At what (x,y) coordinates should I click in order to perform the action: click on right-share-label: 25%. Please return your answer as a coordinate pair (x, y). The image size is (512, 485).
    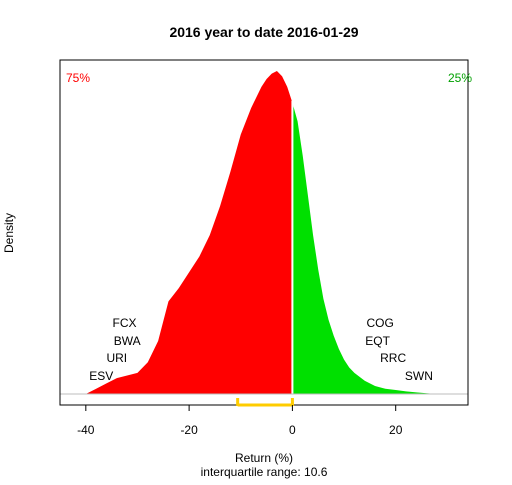
    Looking at the image, I should click on (460, 78).